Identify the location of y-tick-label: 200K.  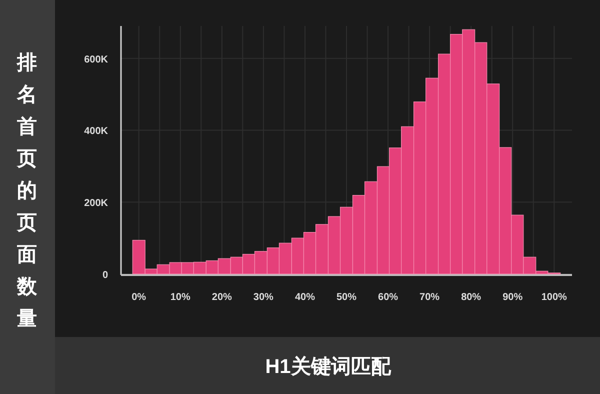
(96, 204).